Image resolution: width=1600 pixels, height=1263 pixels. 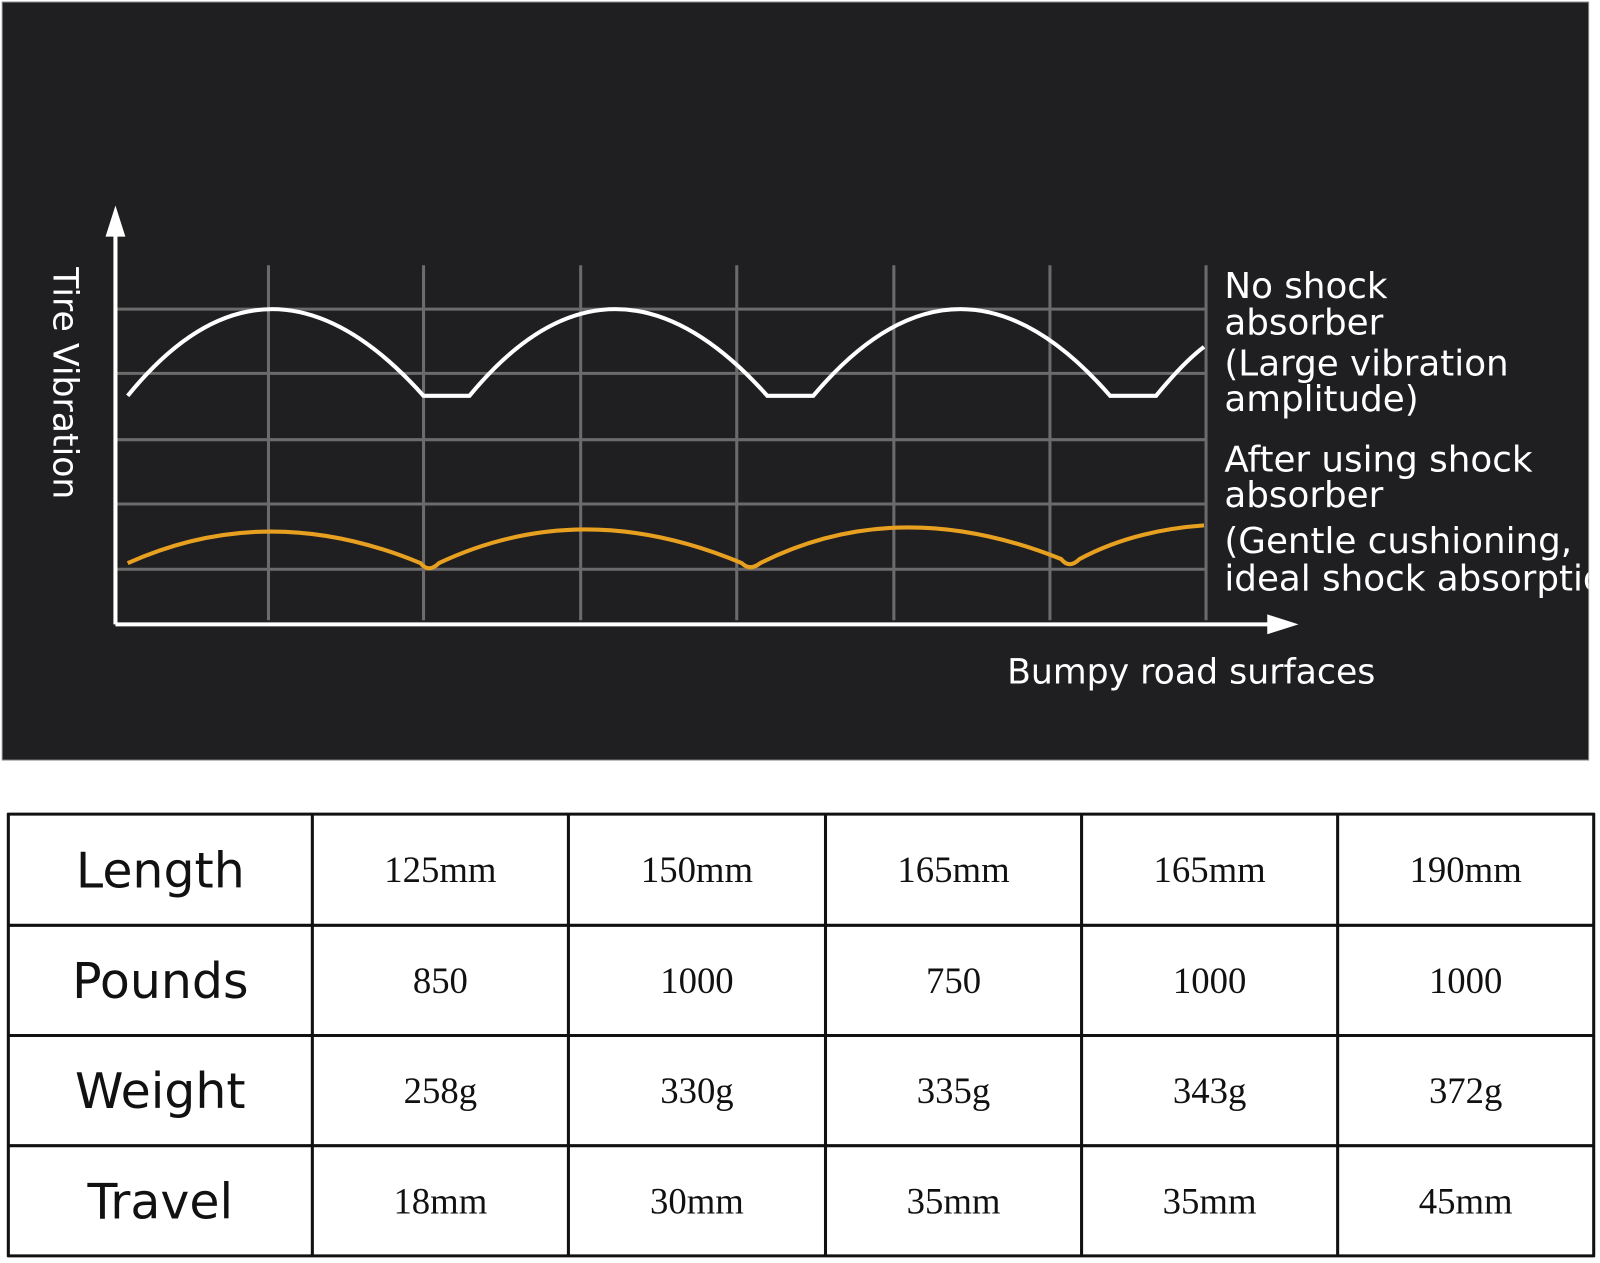 I want to click on table-cell: 150mm, so click(x=697, y=869).